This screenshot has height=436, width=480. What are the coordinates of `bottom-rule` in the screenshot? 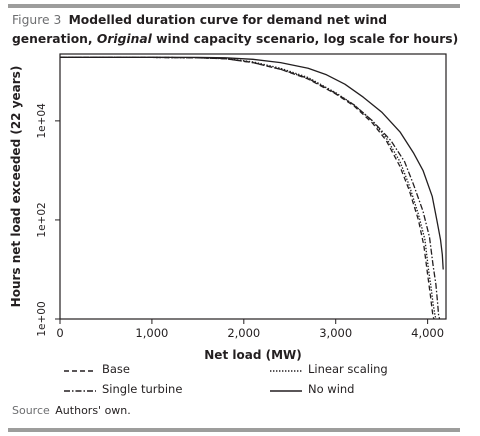 It's located at (234, 430).